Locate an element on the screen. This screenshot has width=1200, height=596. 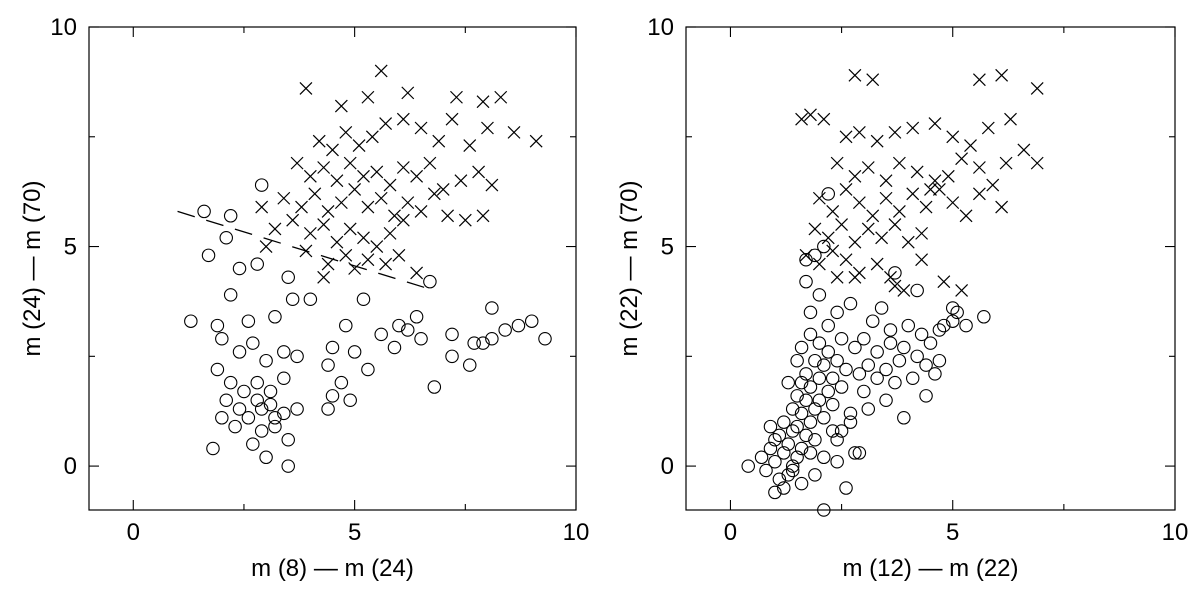
left-y-tick-label: 10 is located at coordinates (63, 27).